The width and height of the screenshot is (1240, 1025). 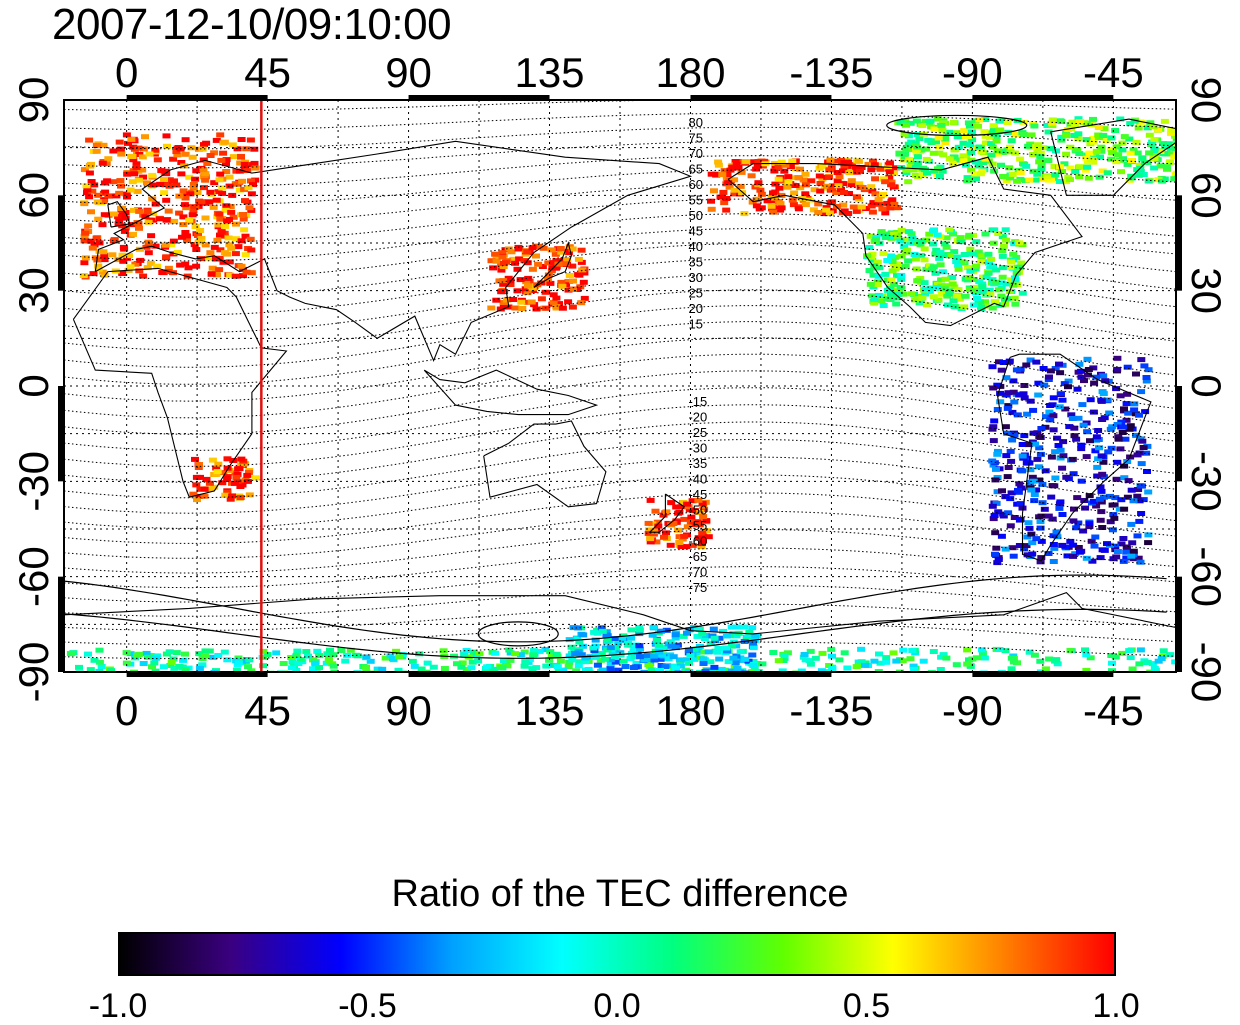 I want to click on contour-label: -40, so click(x=697, y=479).